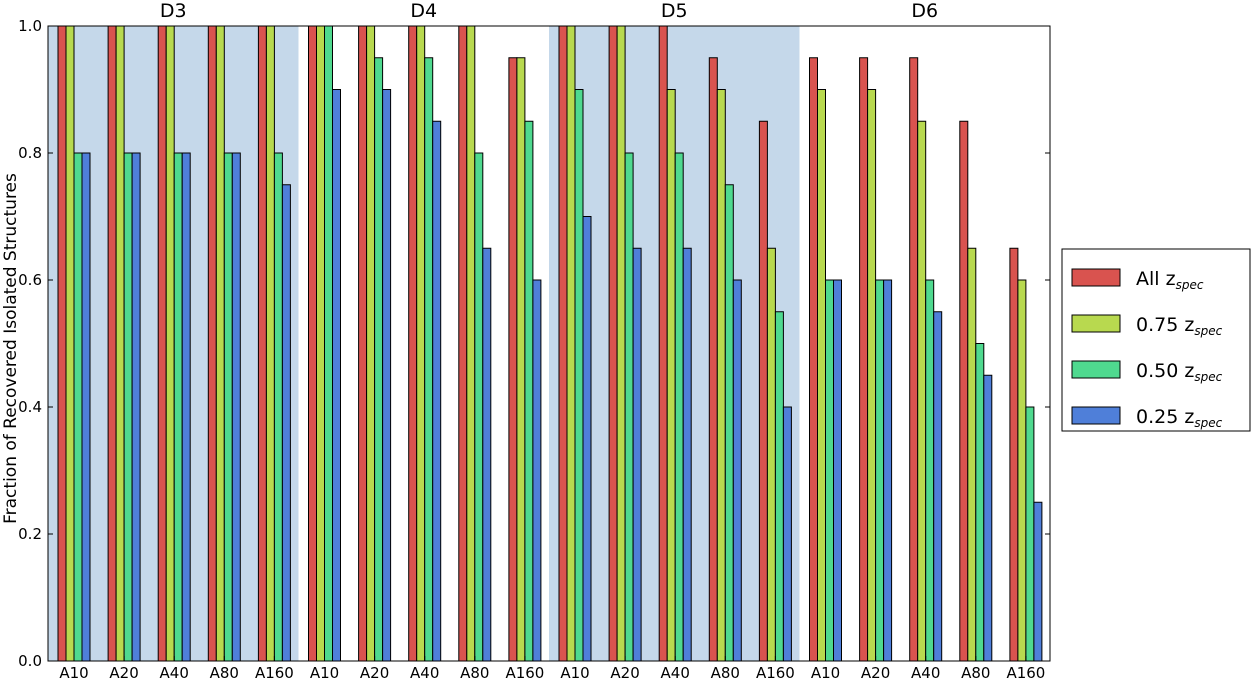 The image size is (1253, 681). I want to click on bar-series4-cat17, so click(888, 470).